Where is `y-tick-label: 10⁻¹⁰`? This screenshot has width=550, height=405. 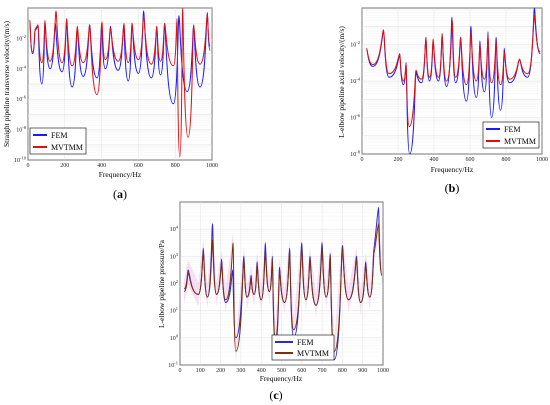 y-tick-label: 10⁻¹⁰ is located at coordinates (20, 160).